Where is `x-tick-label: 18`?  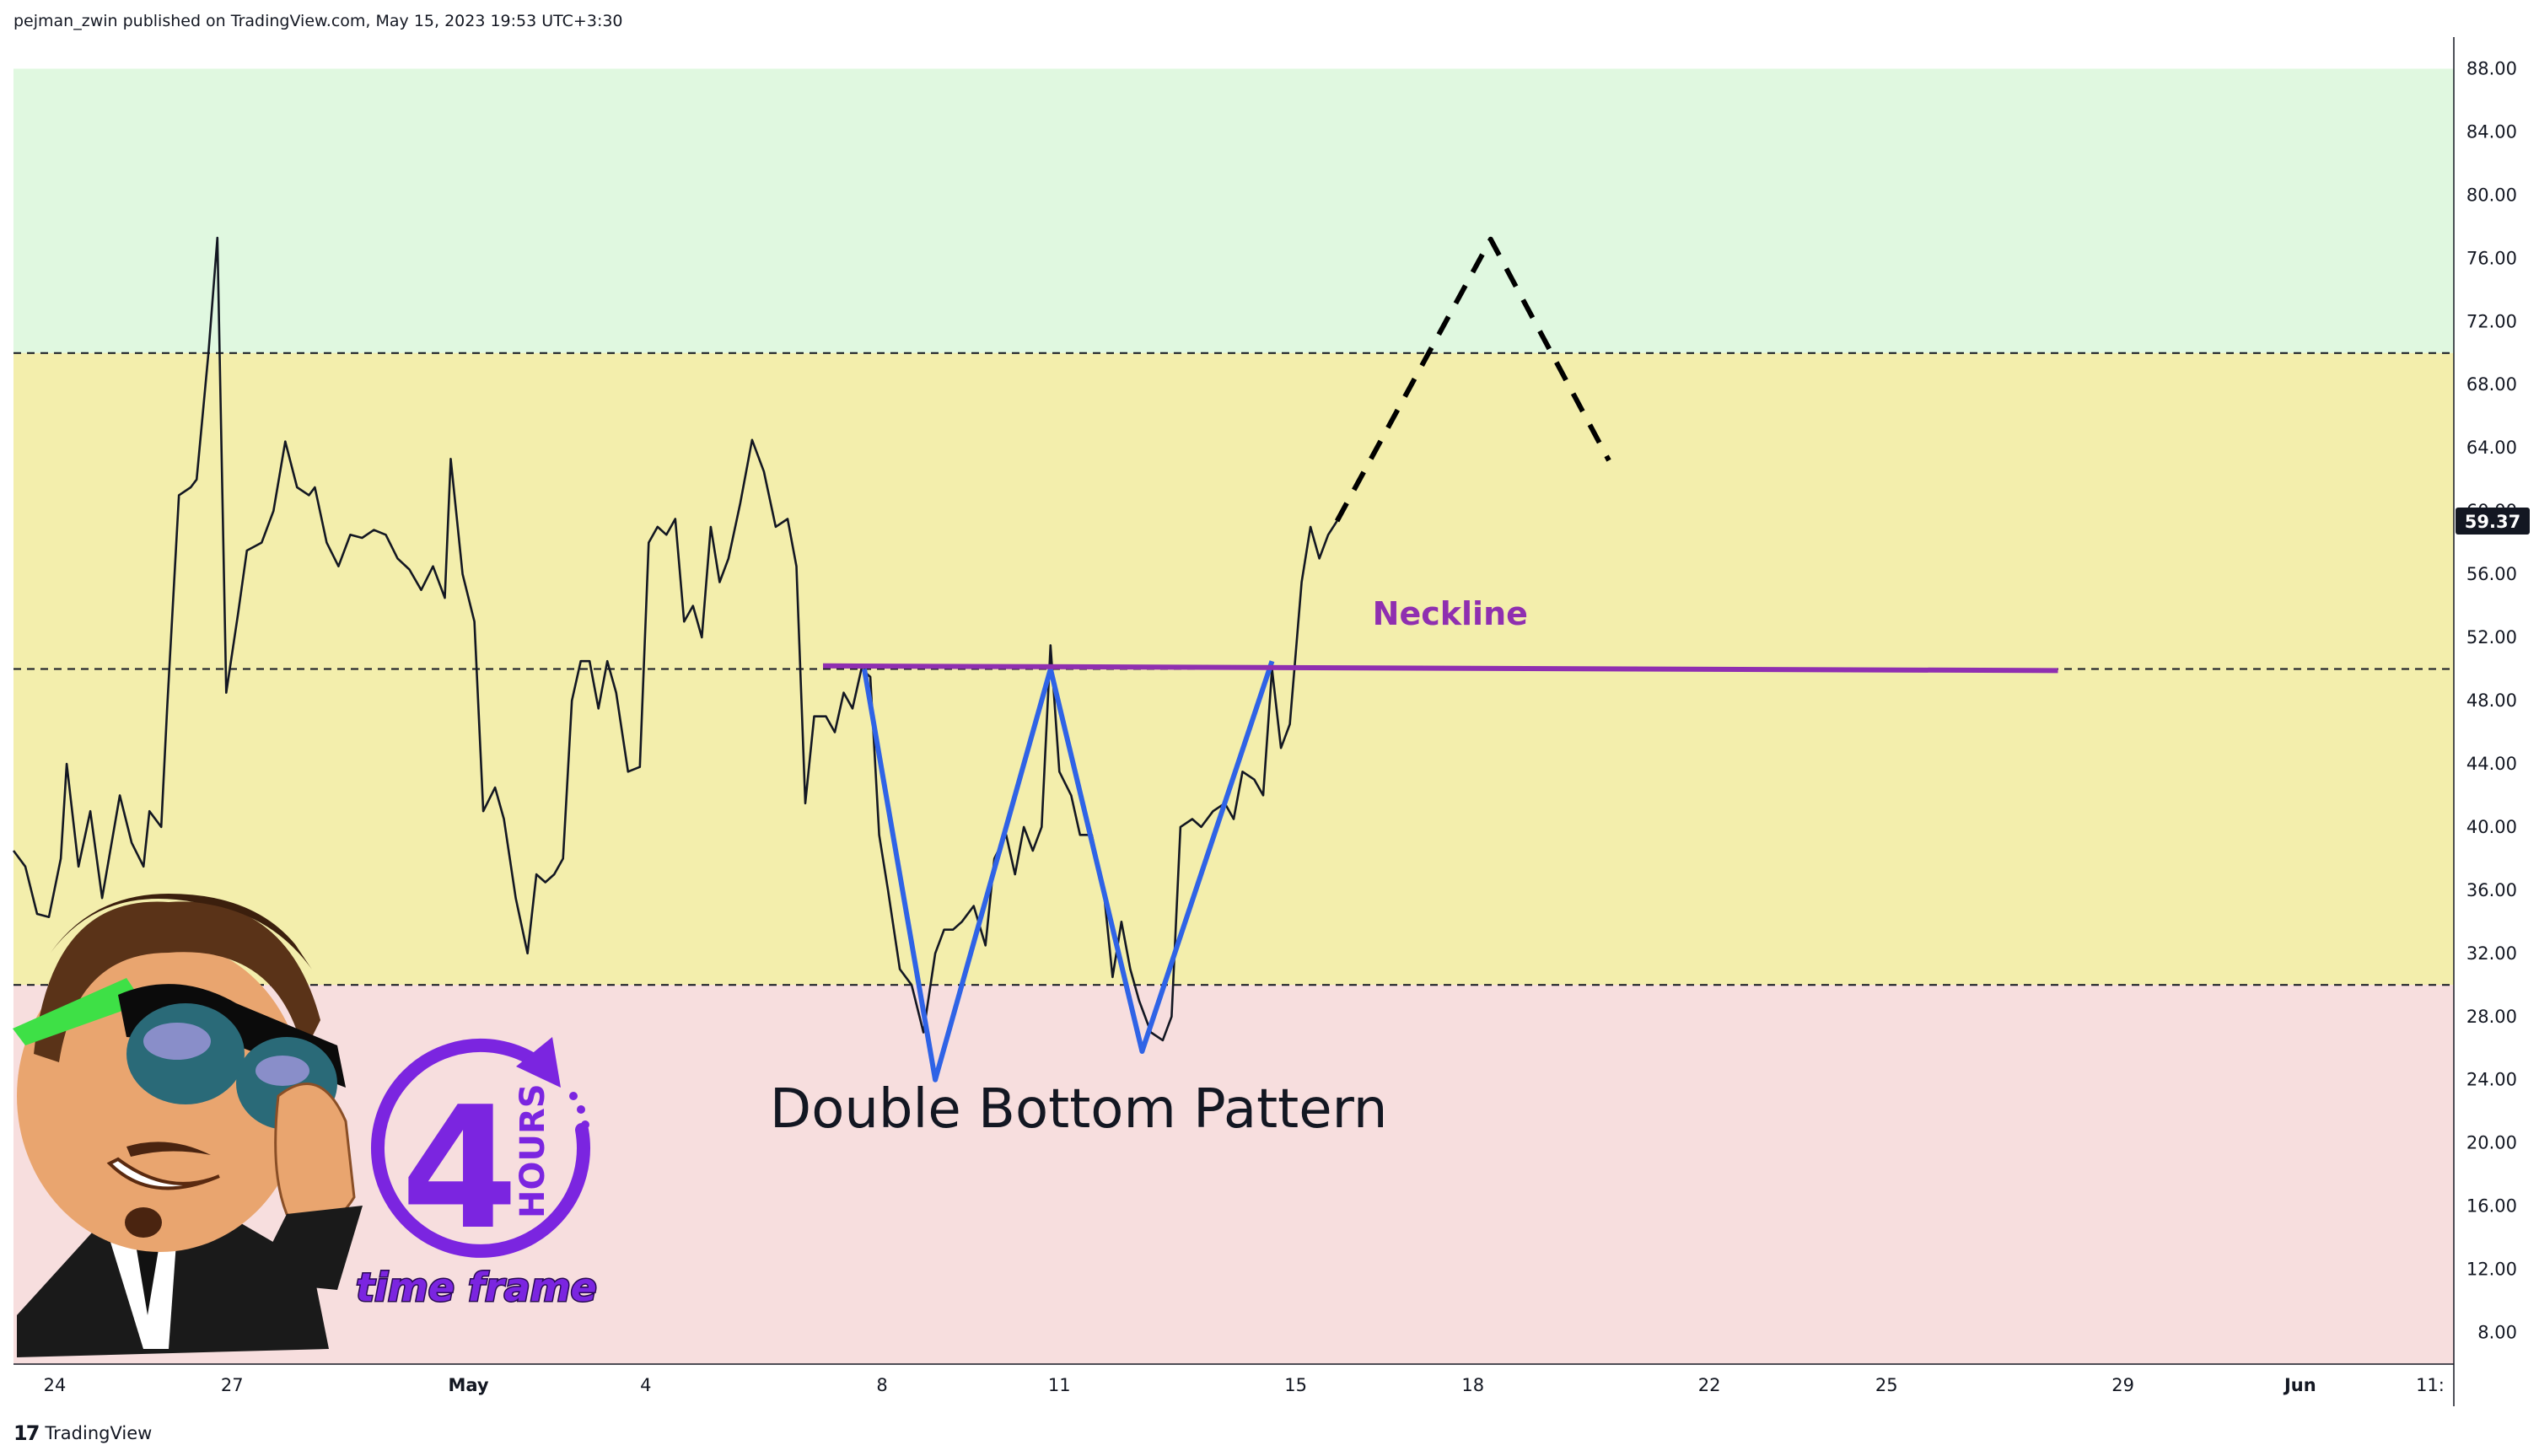
x-tick-label: 18 is located at coordinates (1472, 1385).